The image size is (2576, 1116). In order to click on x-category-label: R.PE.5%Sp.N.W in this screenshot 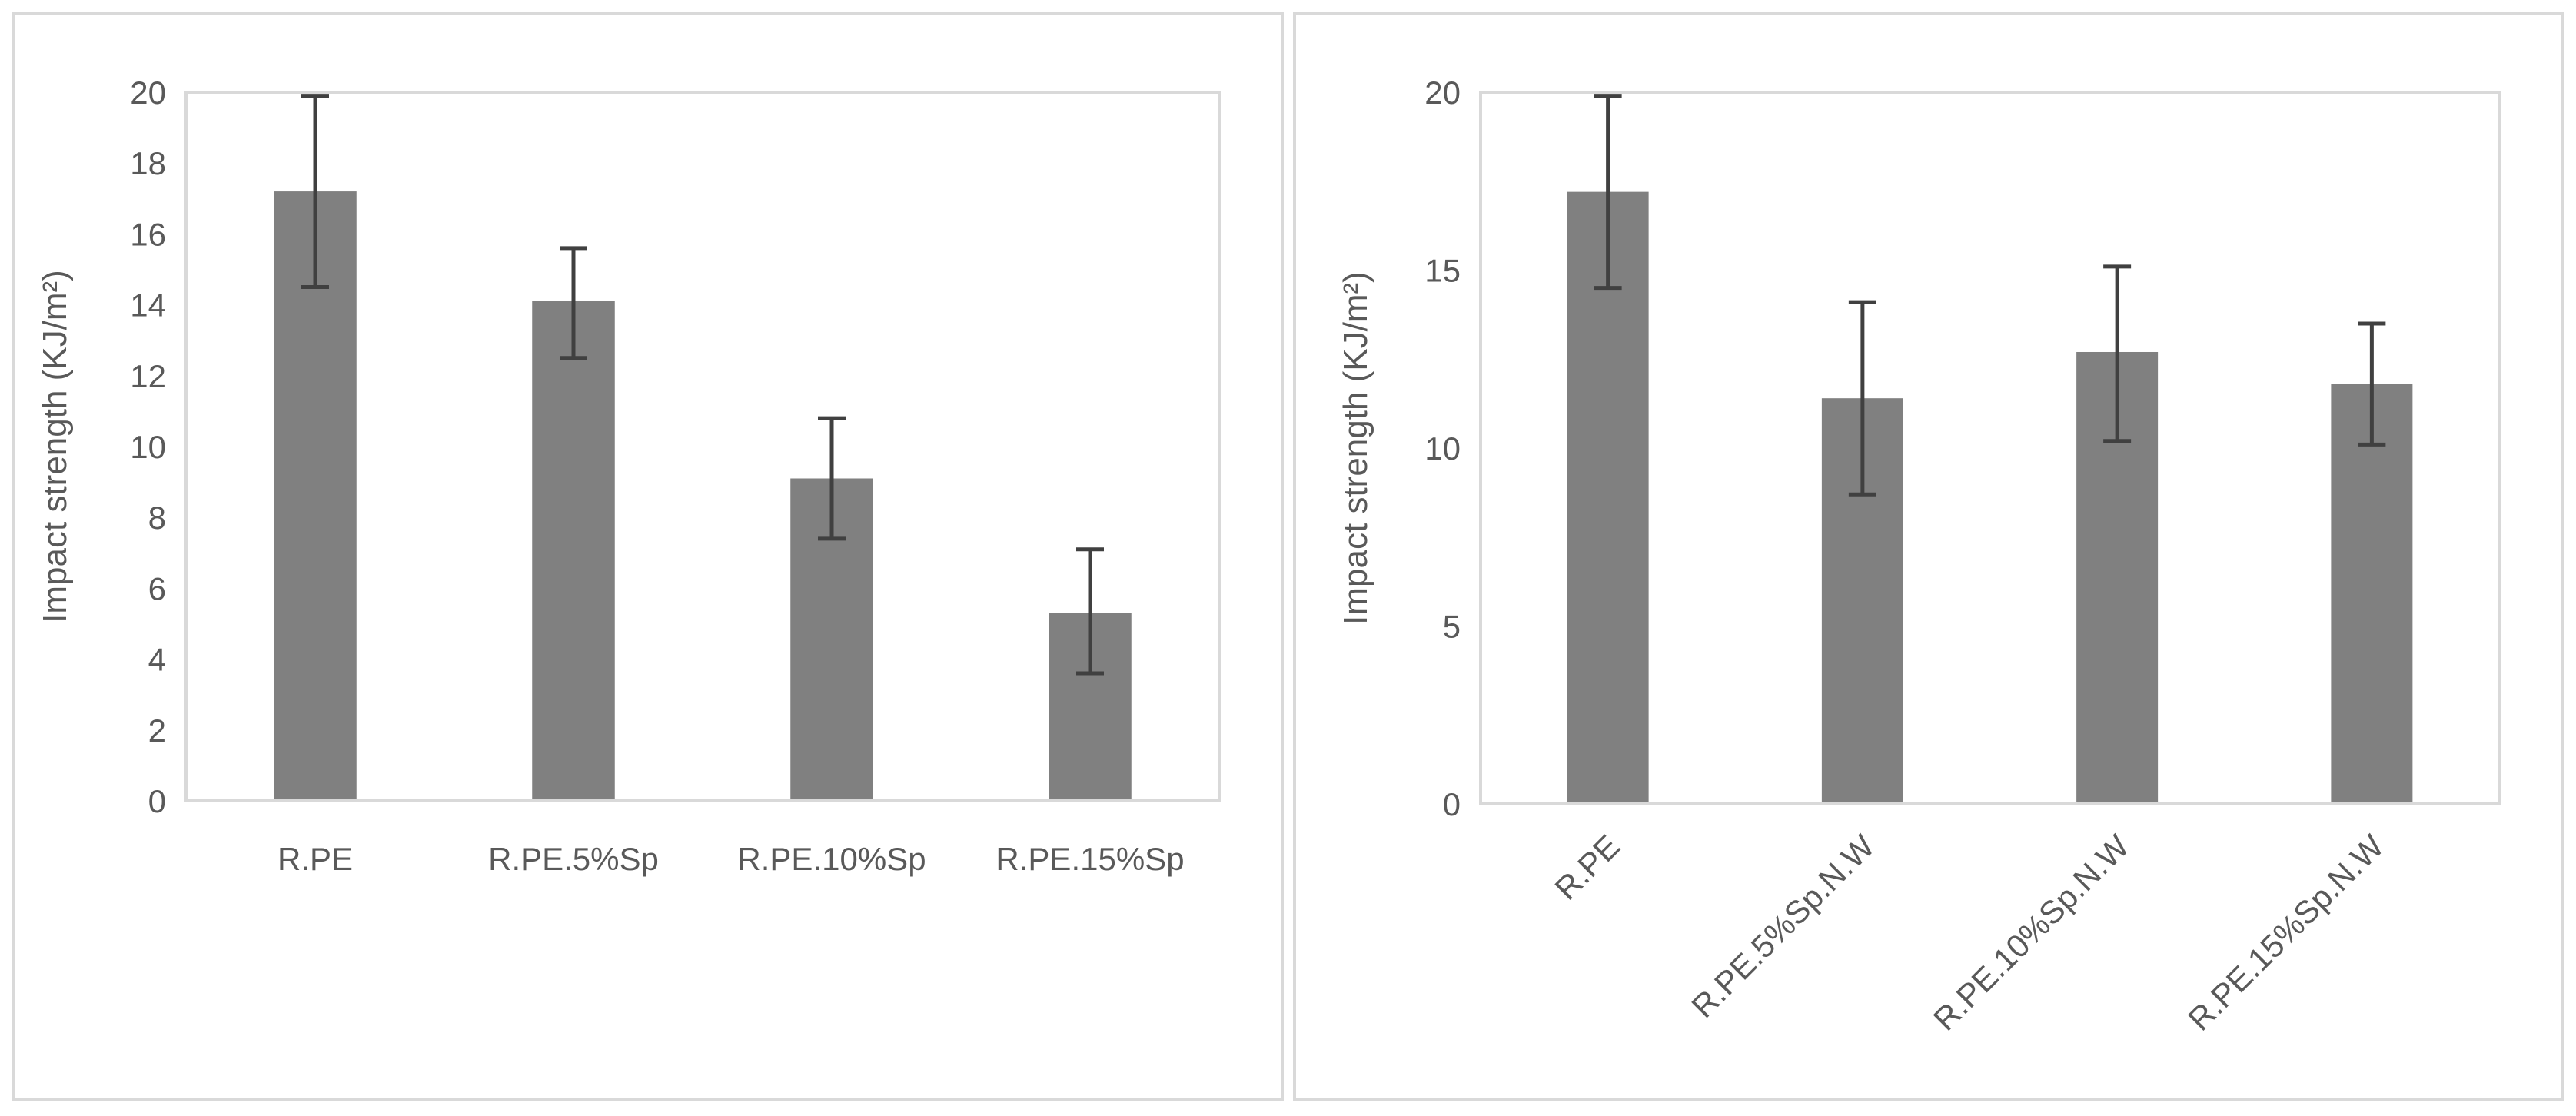, I will do `click(1783, 926)`.